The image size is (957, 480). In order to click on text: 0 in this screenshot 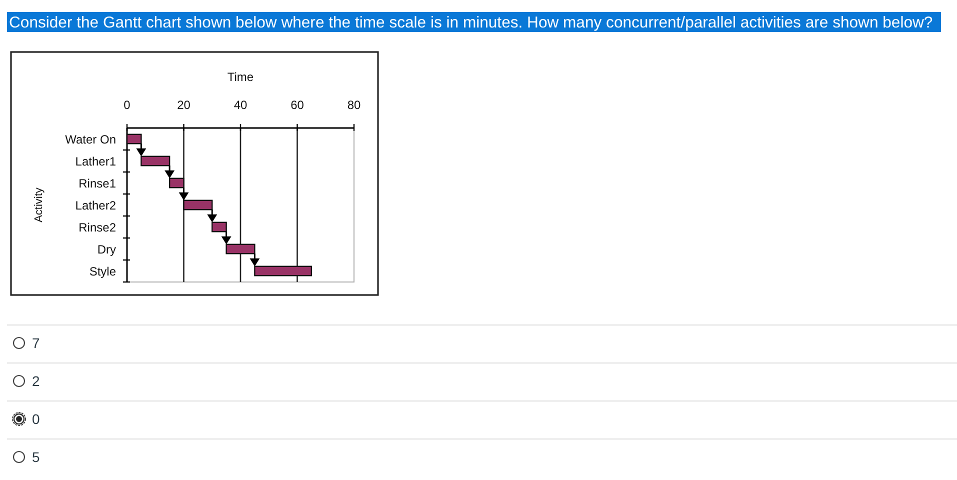, I will do `click(36, 419)`.